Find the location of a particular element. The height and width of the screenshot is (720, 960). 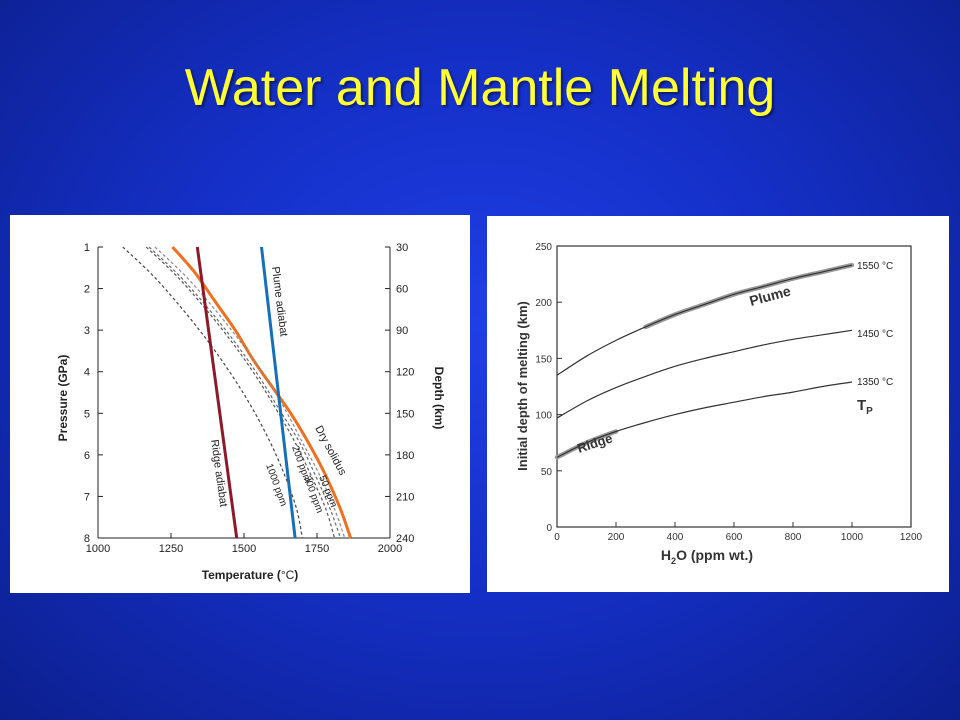

series-300-ppm is located at coordinates (244, 392).